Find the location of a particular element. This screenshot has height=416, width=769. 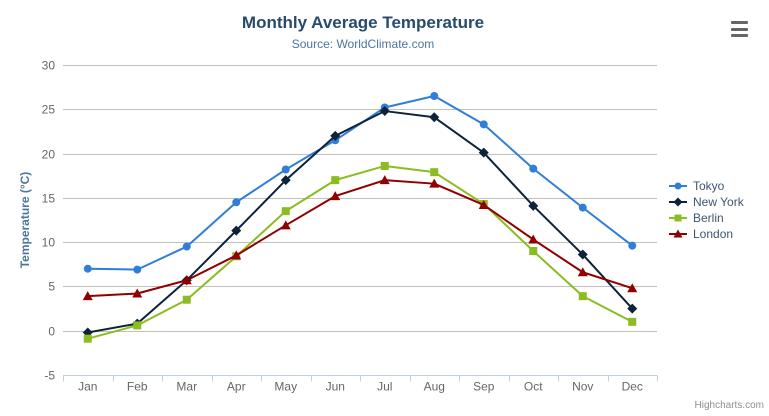

legend-item-new-york: New York is located at coordinates (706, 202).